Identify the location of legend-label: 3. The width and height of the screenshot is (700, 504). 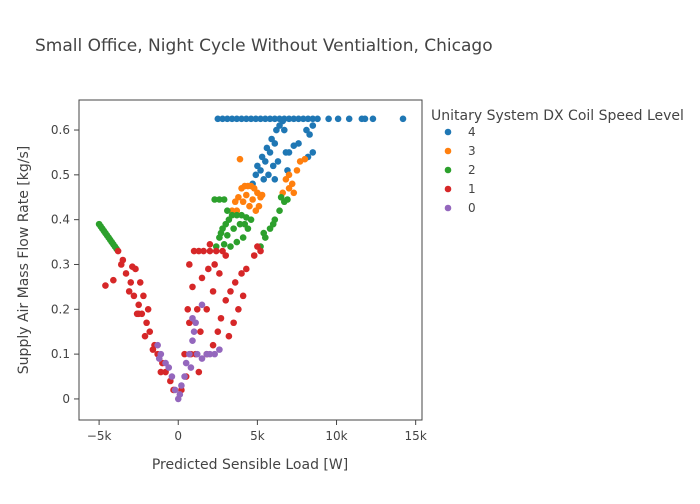
(472, 151).